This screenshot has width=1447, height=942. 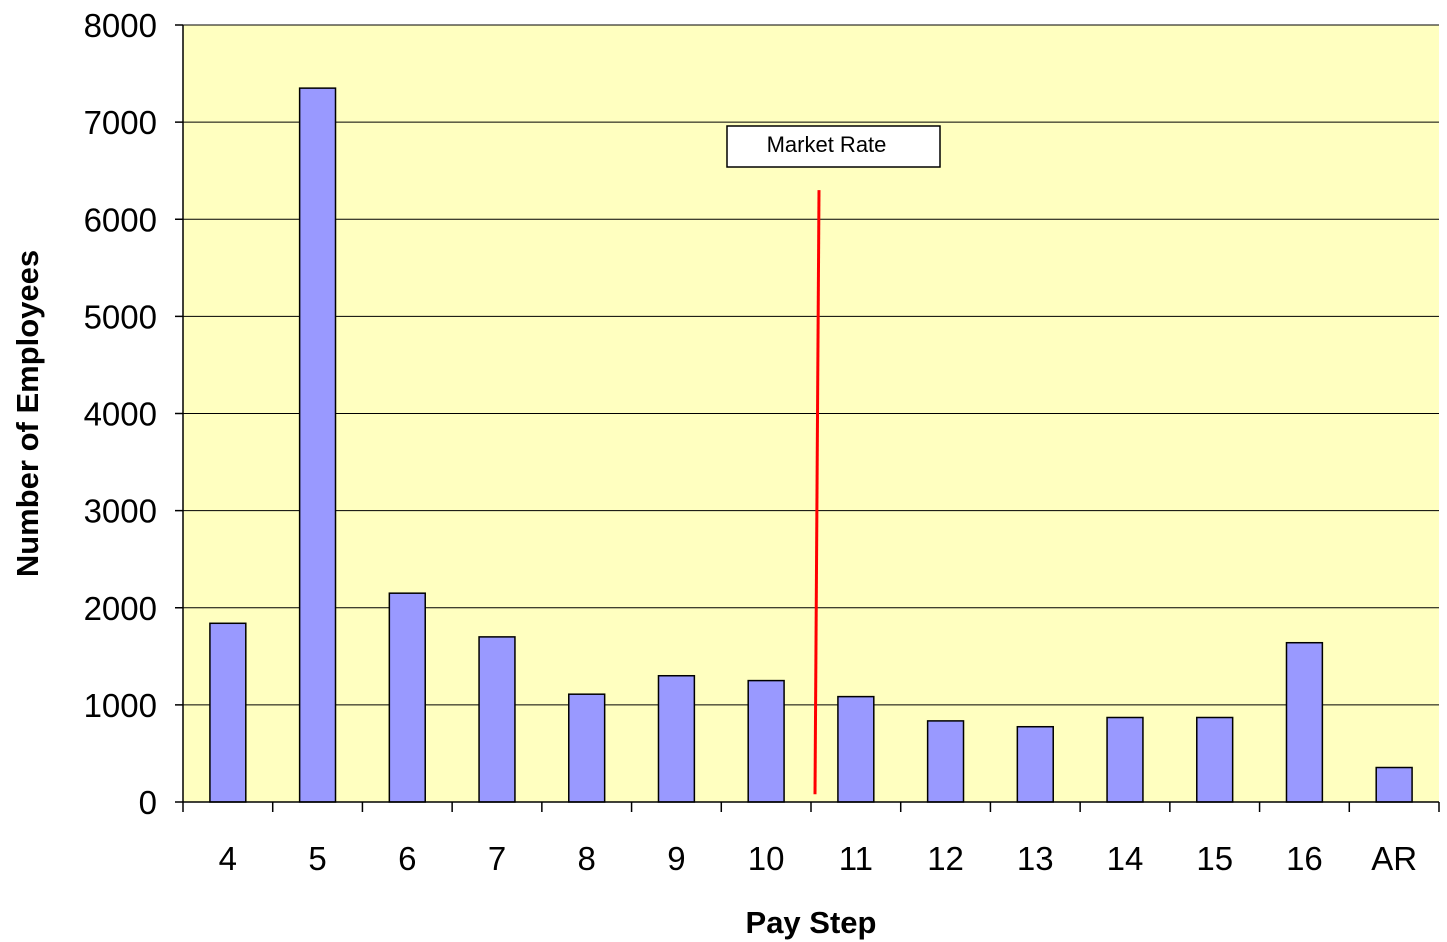 I want to click on y-tick-label: 7000, so click(x=120, y=122).